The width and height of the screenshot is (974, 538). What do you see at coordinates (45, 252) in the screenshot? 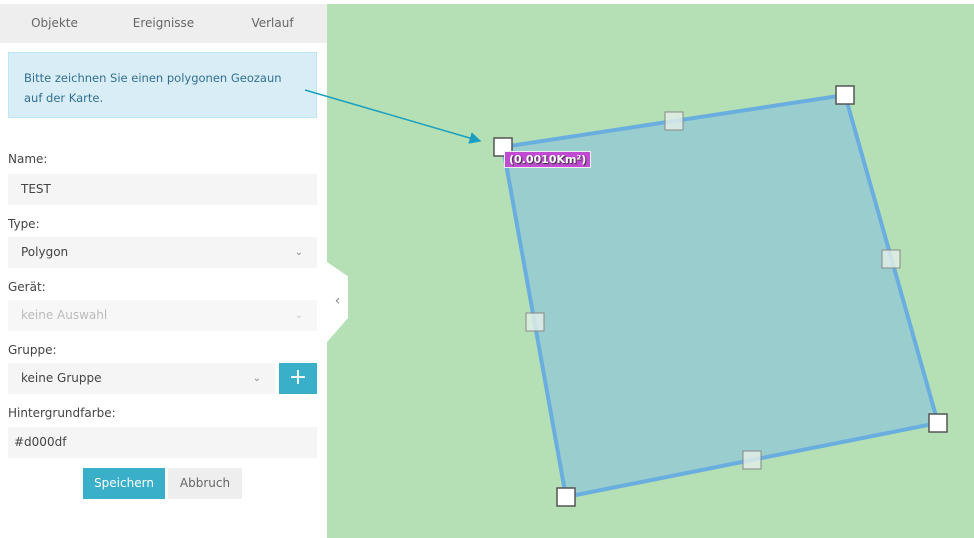
I see `type-value: Polygon` at bounding box center [45, 252].